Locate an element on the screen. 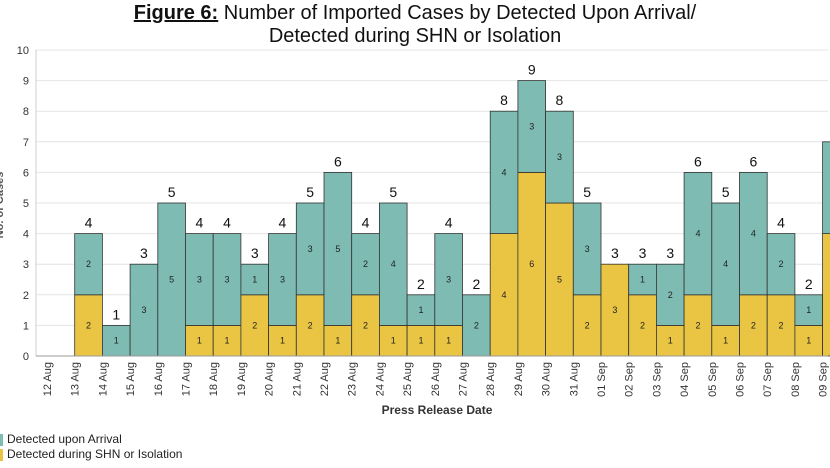  x-tick-label: 16 Aug is located at coordinates (159, 379).